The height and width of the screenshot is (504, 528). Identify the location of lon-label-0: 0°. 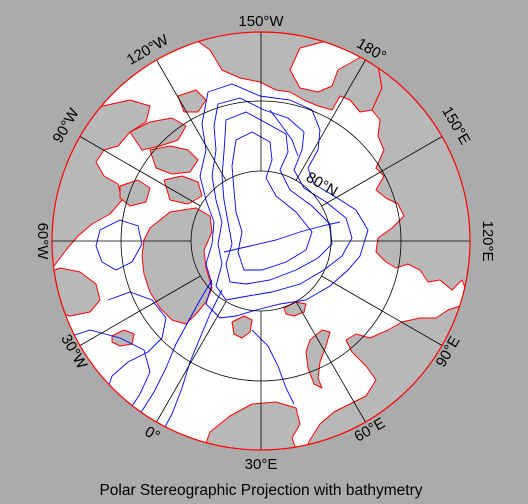
(152, 434).